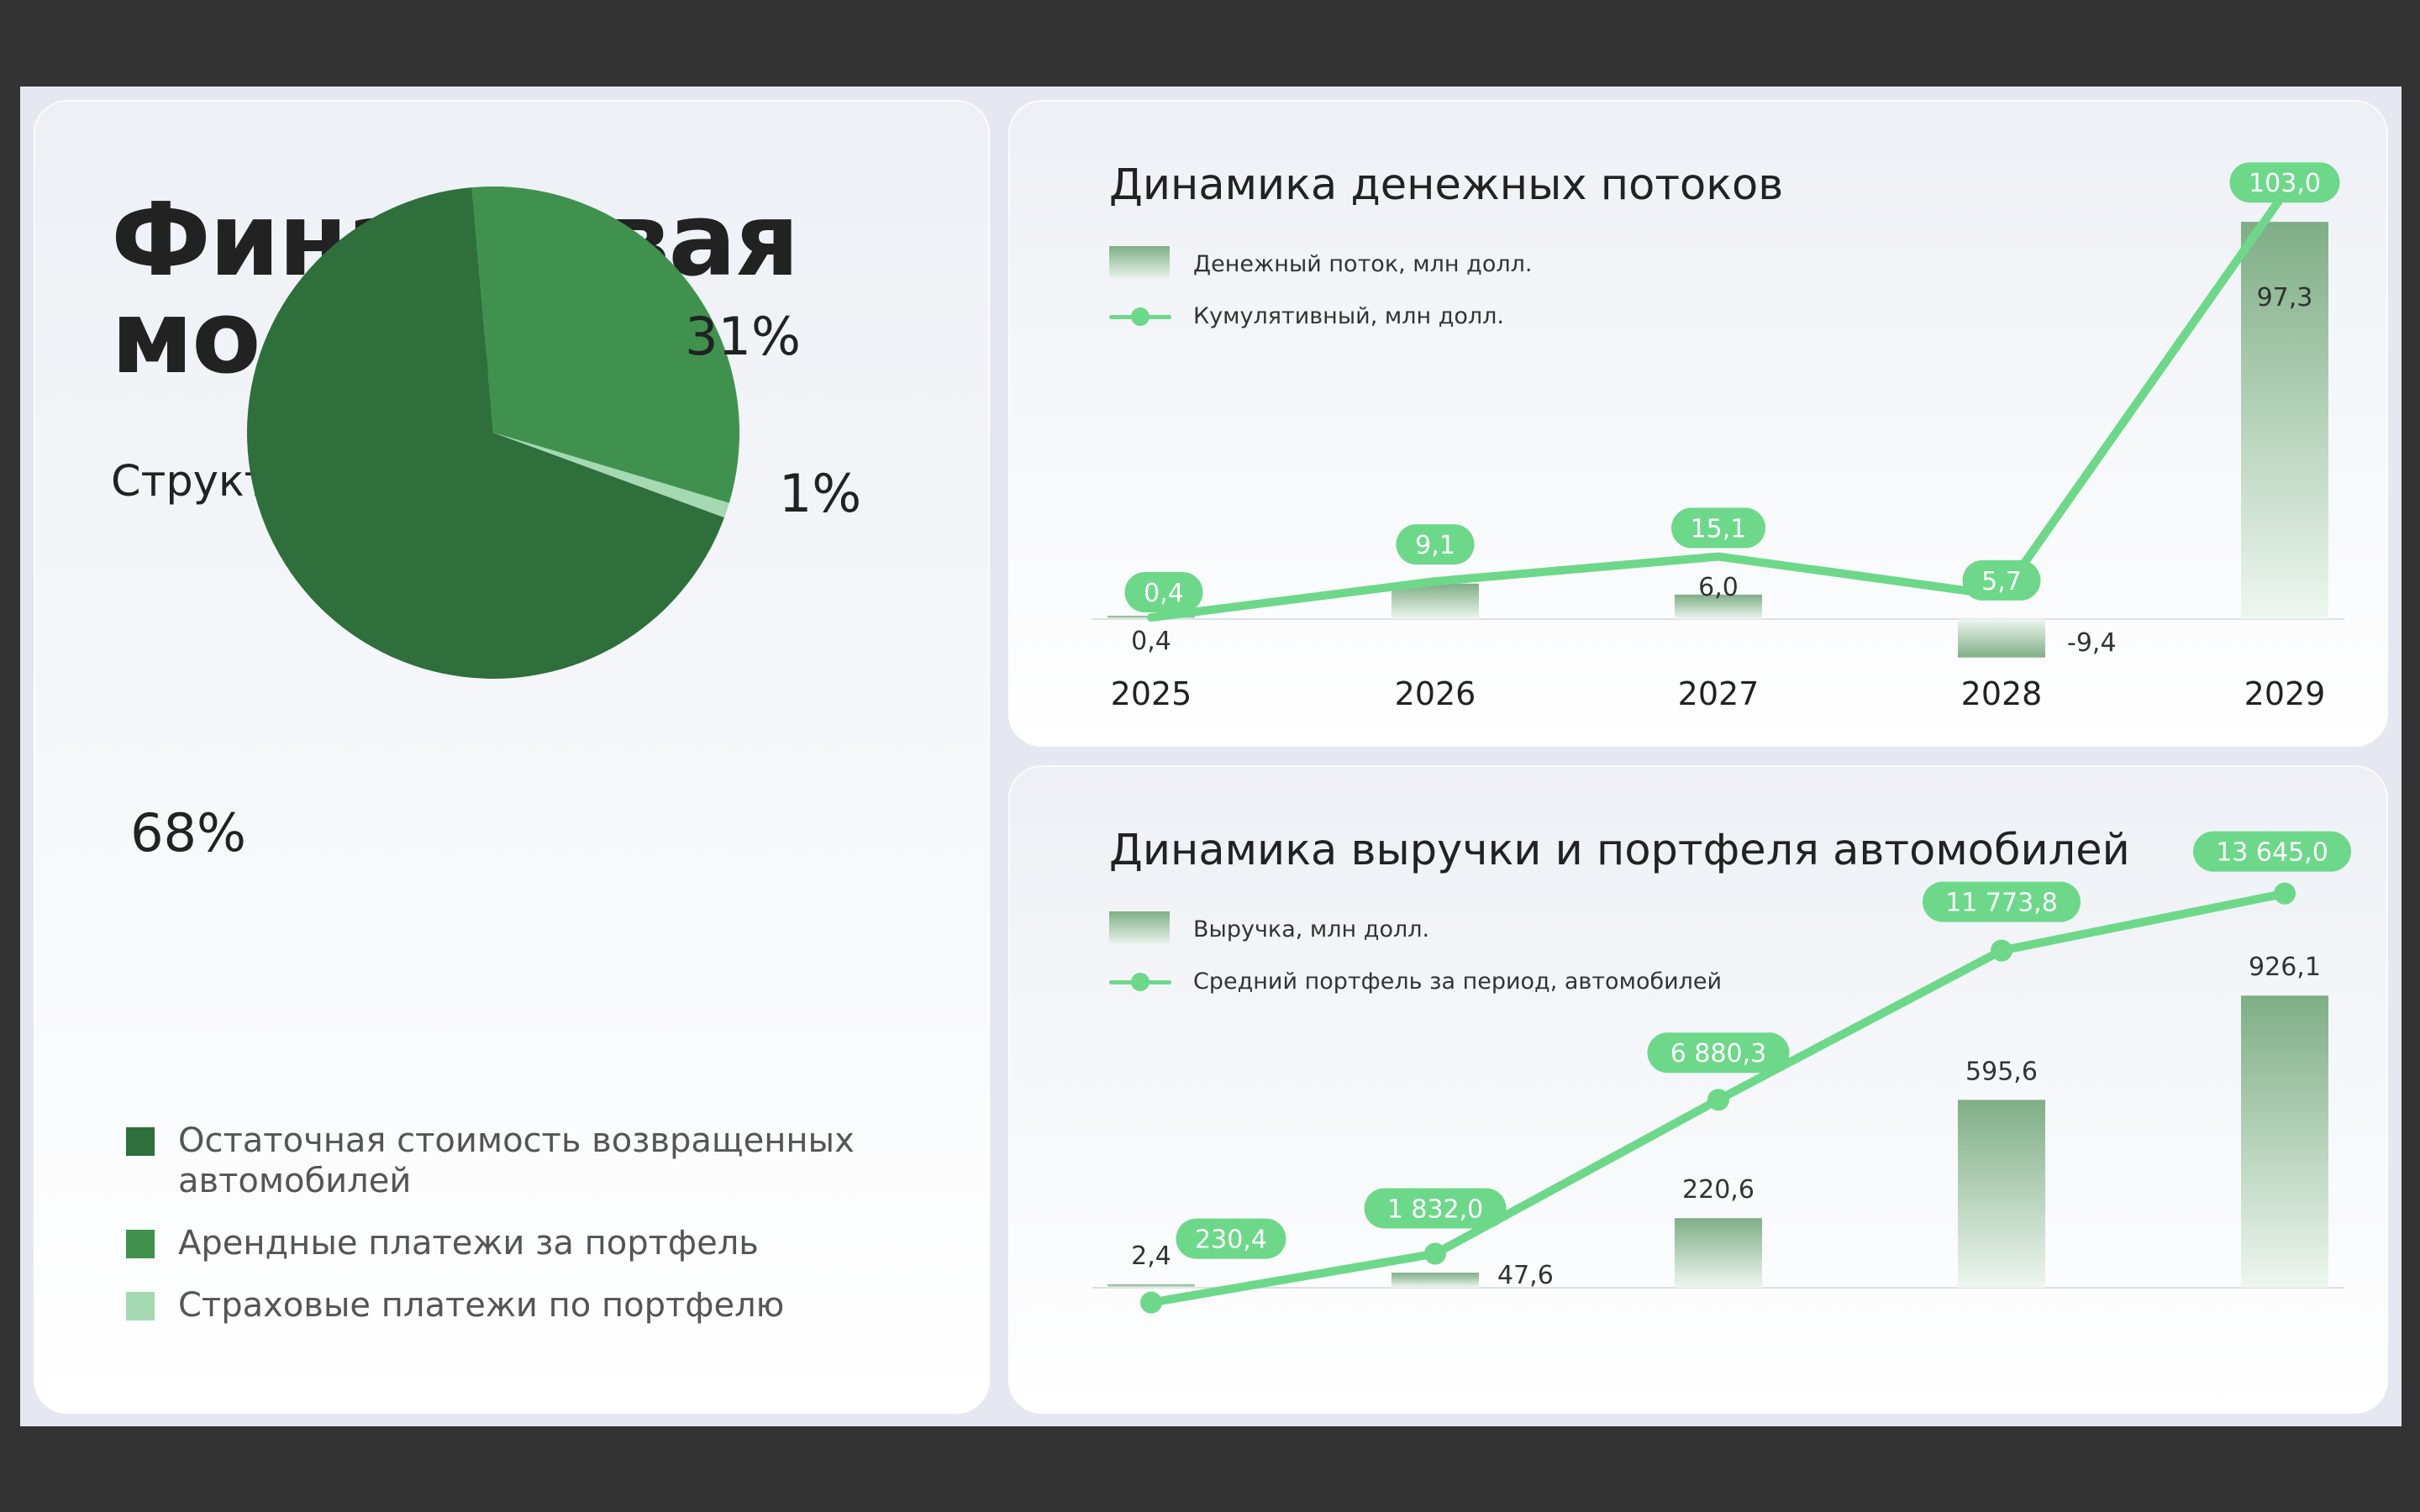  I want to click on line-value-label: 230,4, so click(1231, 1240).